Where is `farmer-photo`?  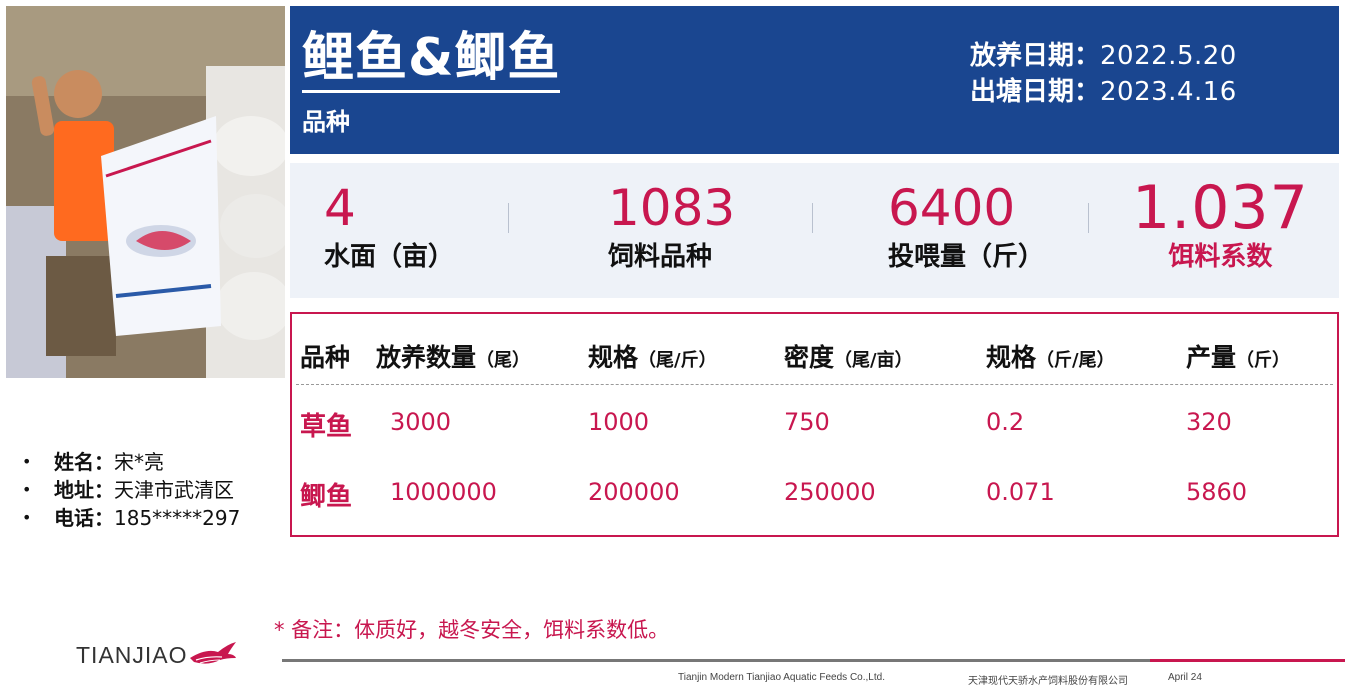
farmer-photo is located at coordinates (145, 192).